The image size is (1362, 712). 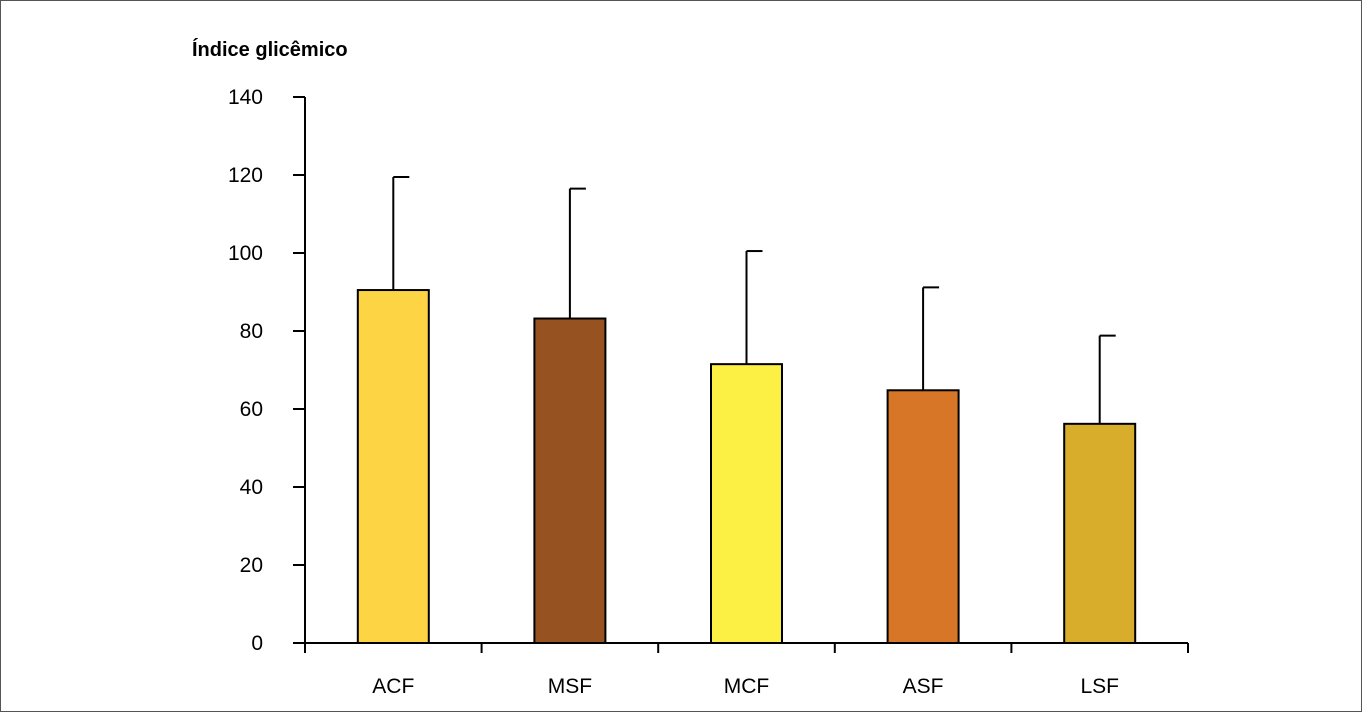 I want to click on x-tick-label-msf: MSF, so click(x=570, y=686).